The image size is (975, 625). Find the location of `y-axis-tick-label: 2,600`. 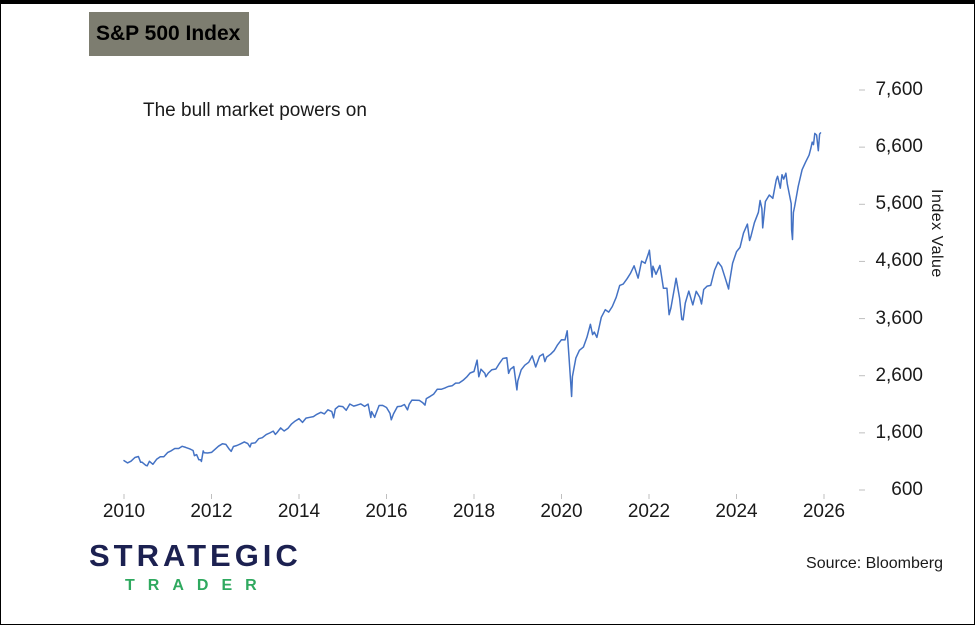

y-axis-tick-label: 2,600 is located at coordinates (899, 375).